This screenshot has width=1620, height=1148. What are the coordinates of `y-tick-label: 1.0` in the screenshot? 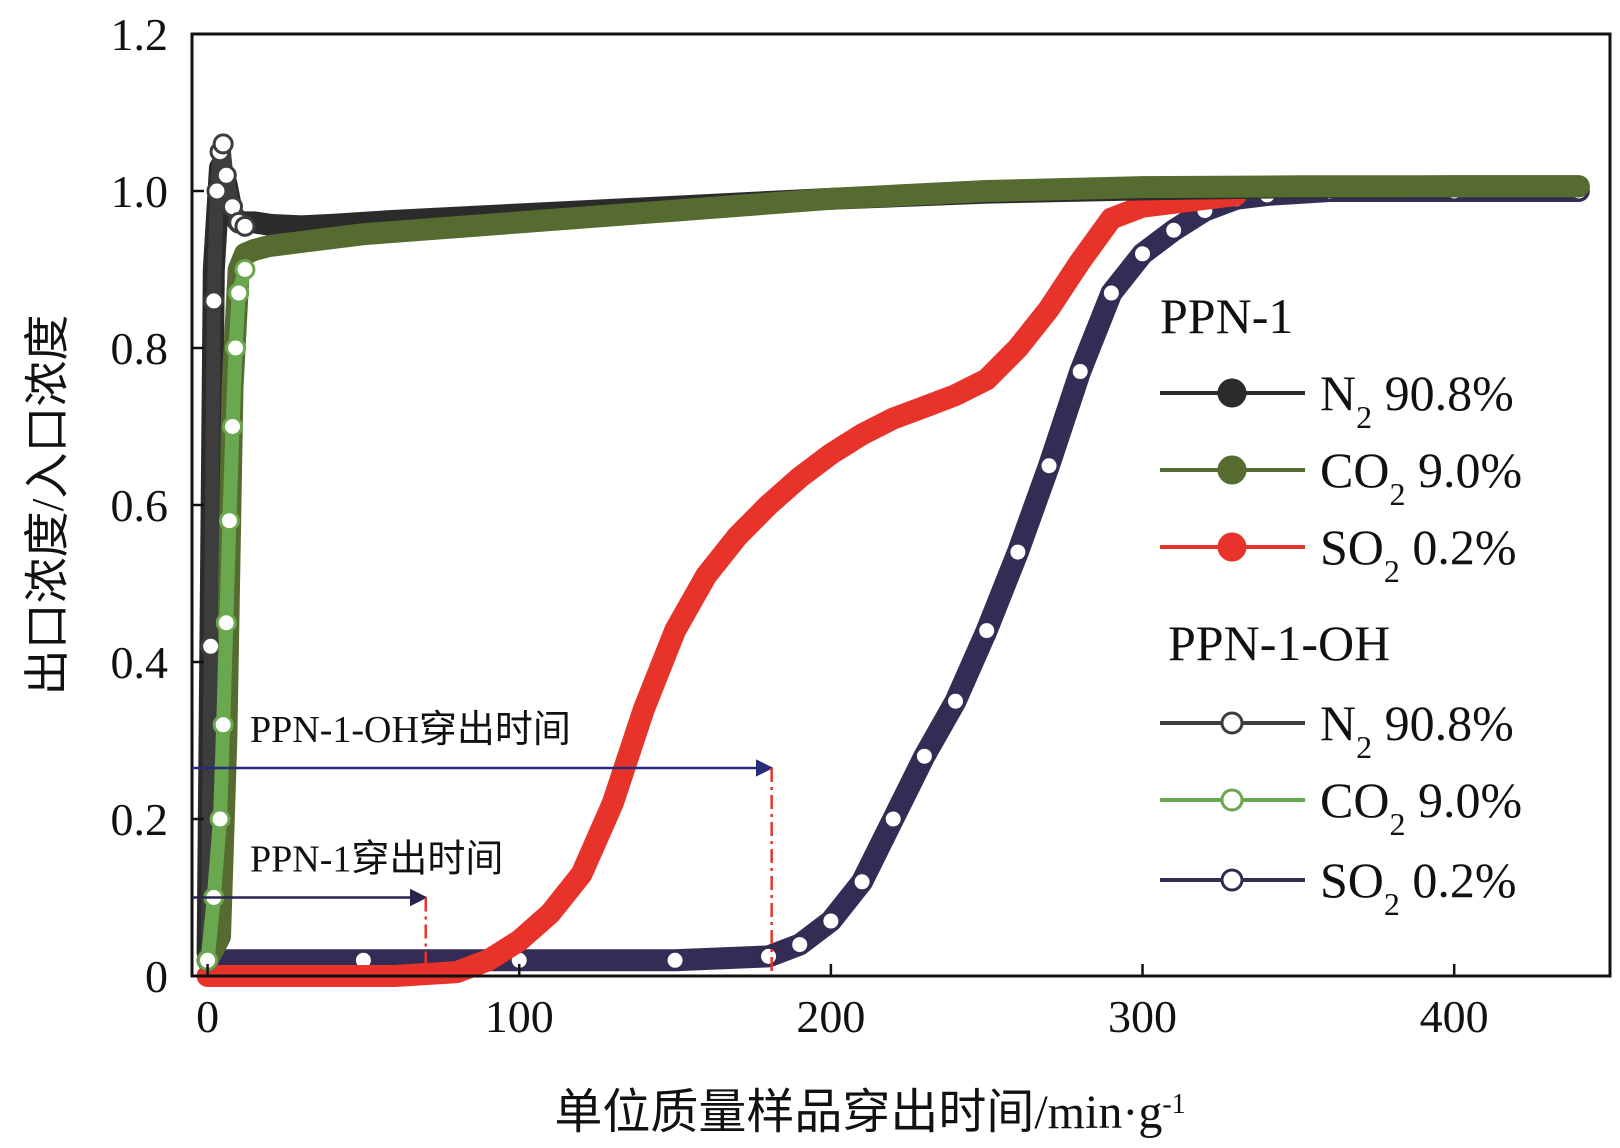 It's located at (140, 191).